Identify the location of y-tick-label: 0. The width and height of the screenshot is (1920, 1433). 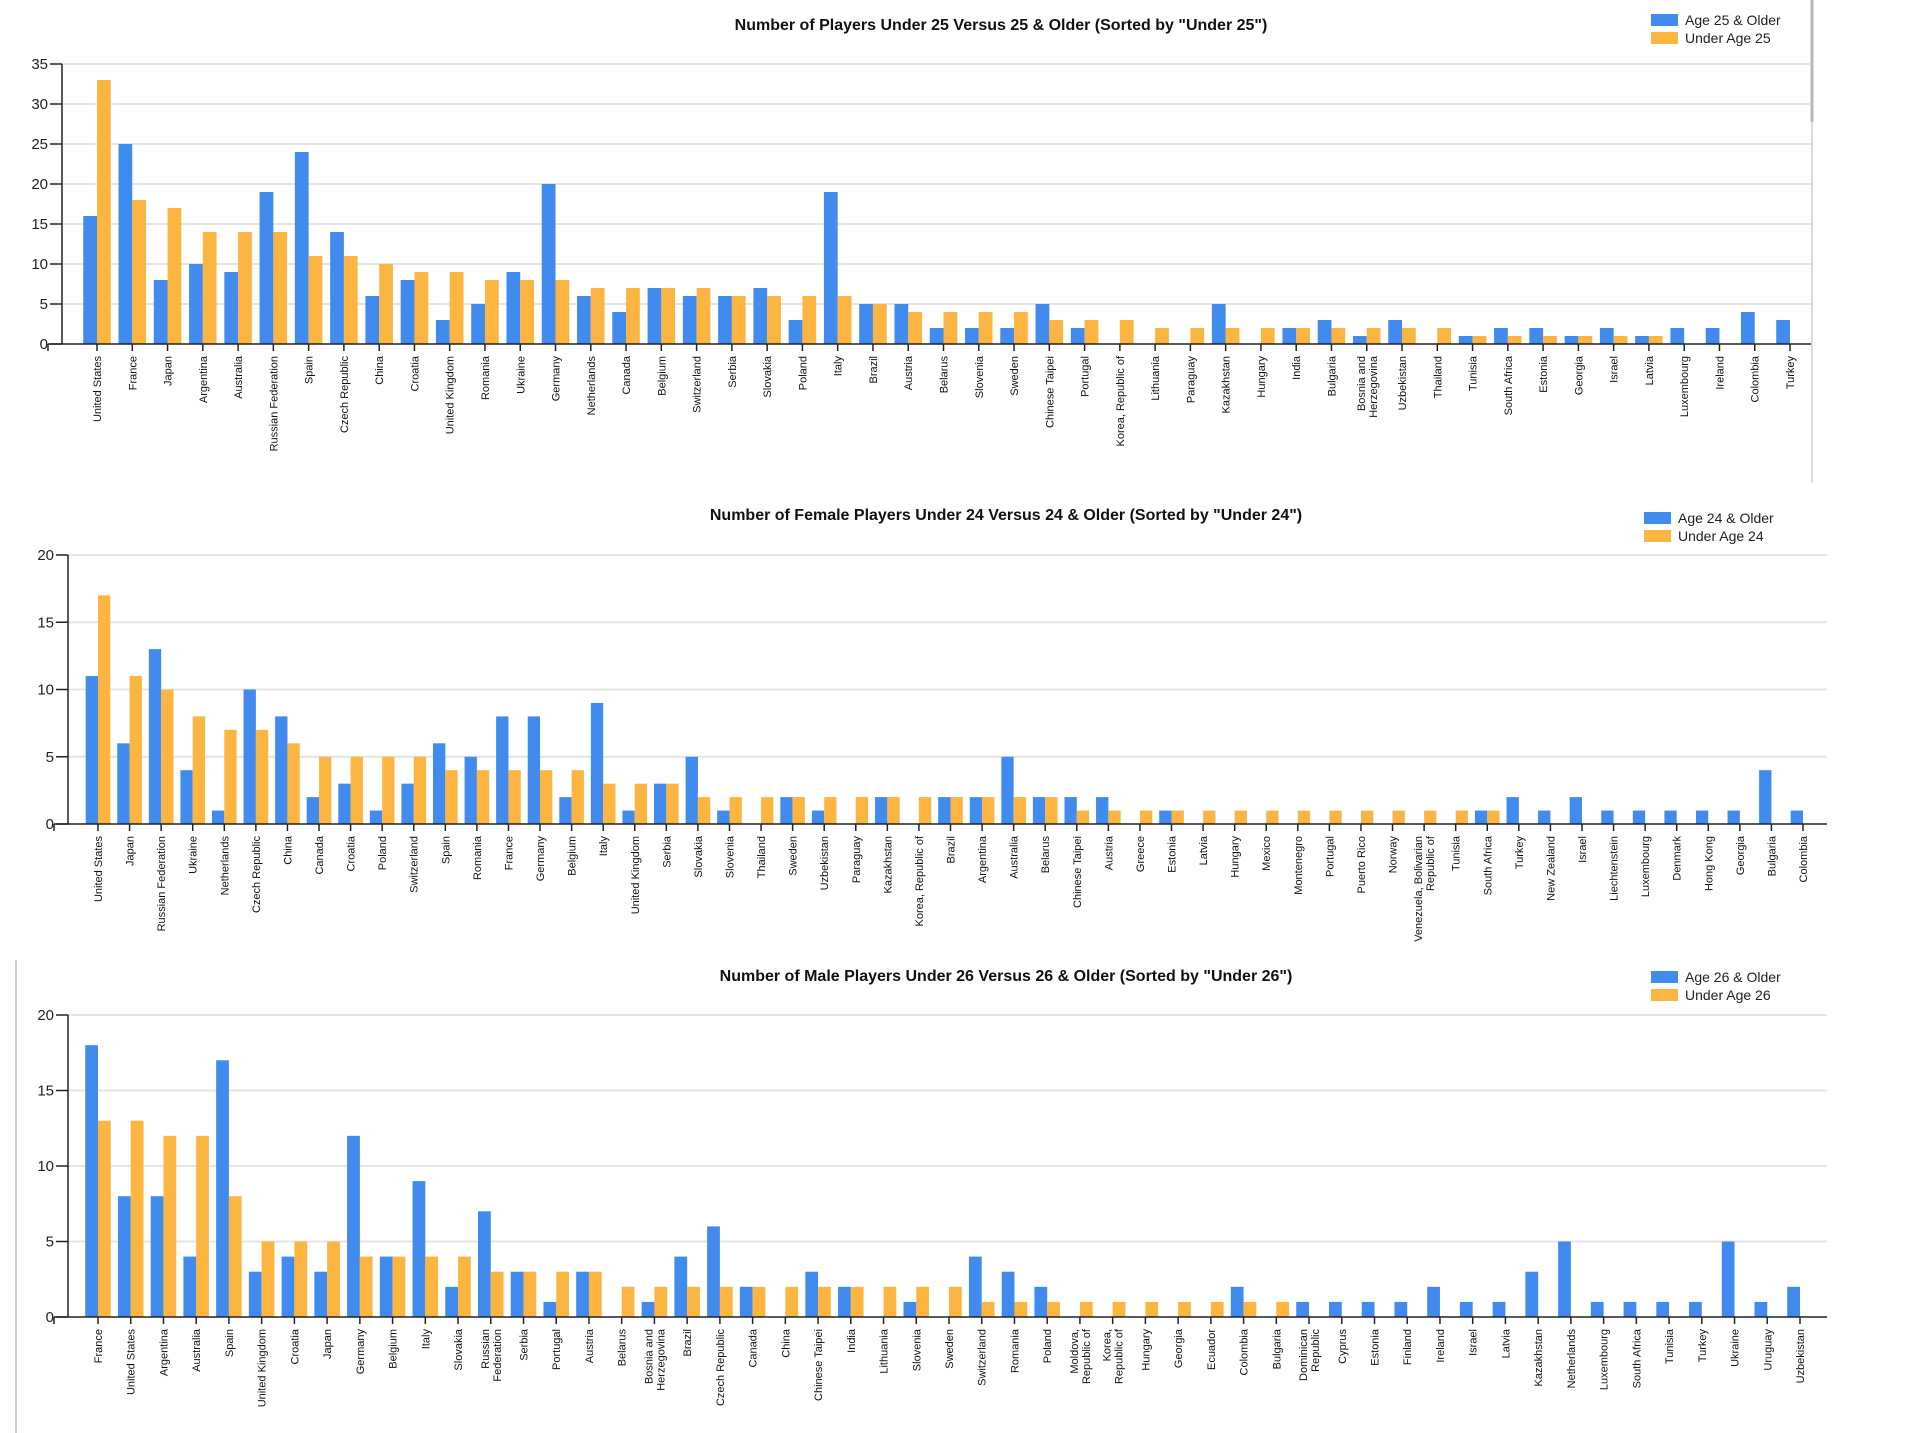
(50, 824).